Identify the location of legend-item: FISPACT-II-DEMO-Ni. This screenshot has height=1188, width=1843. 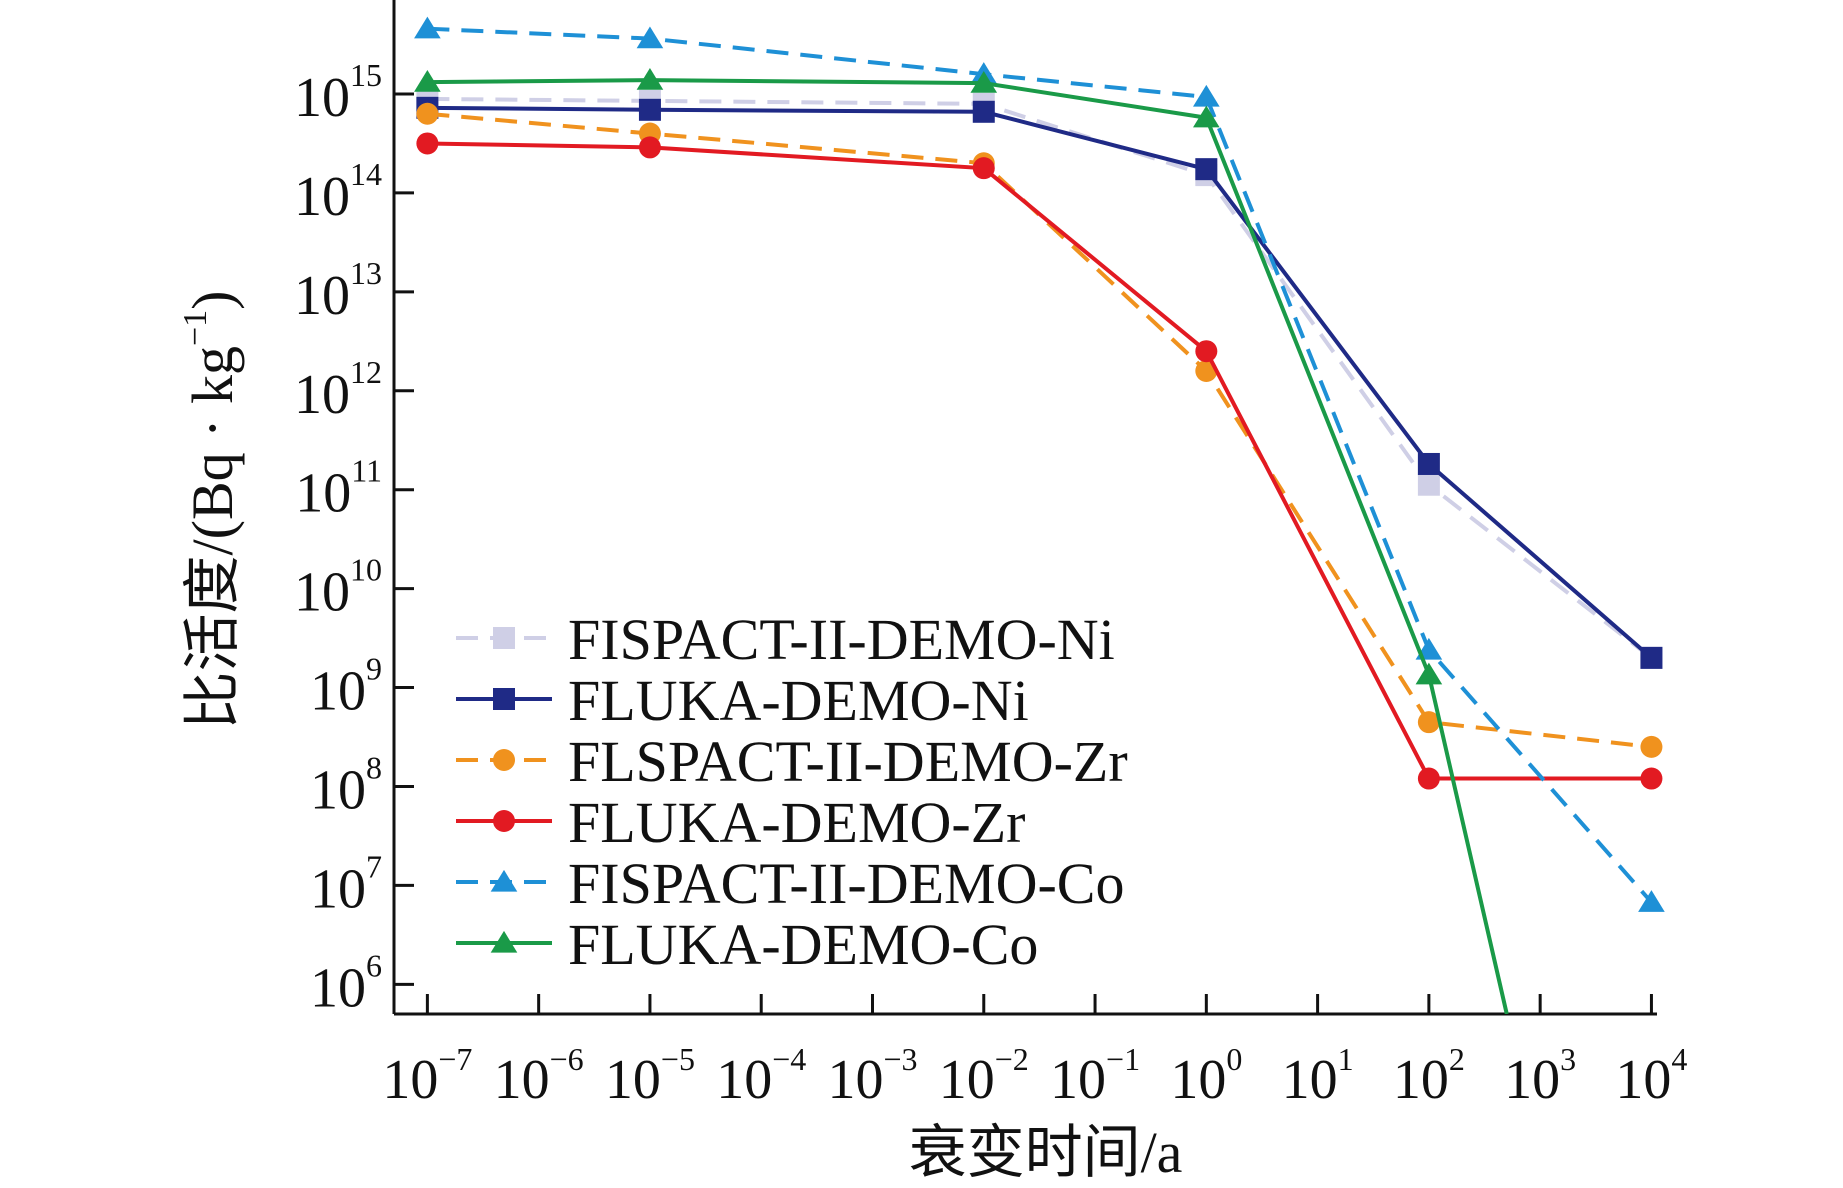
(785, 639).